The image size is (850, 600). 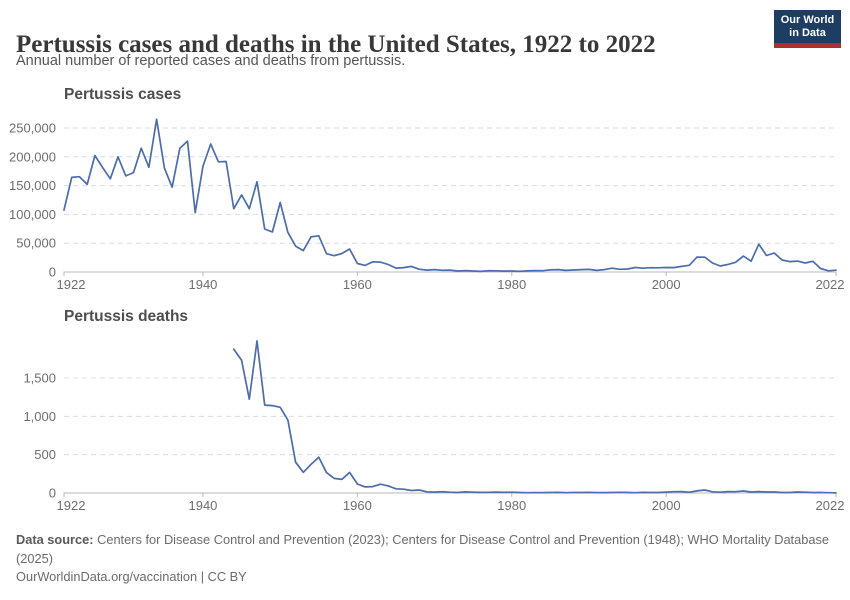 What do you see at coordinates (55, 539) in the screenshot?
I see `data-source-label: Data source:` at bounding box center [55, 539].